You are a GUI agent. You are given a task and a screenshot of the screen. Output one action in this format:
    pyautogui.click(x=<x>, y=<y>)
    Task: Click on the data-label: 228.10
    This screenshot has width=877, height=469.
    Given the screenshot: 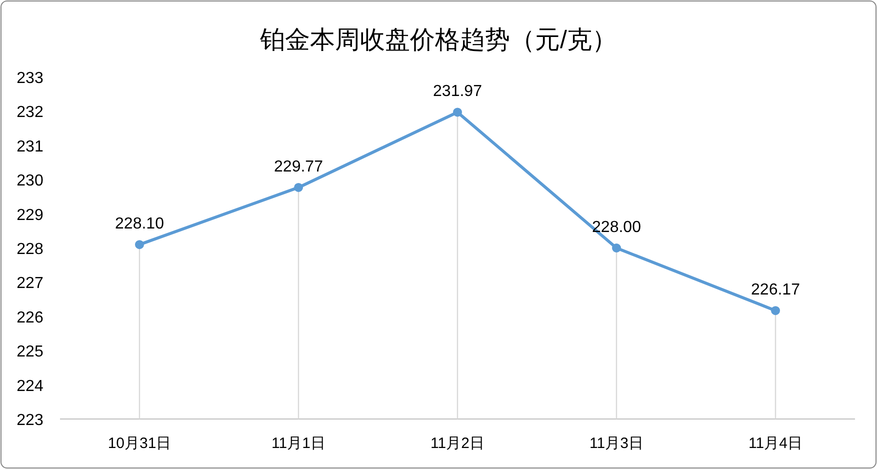 What is the action you would take?
    pyautogui.click(x=139, y=224)
    